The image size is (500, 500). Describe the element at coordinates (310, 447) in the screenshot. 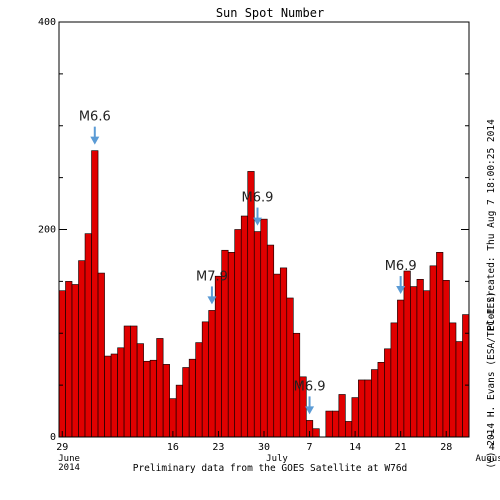

I see `x-tick-label: 7` at that location.